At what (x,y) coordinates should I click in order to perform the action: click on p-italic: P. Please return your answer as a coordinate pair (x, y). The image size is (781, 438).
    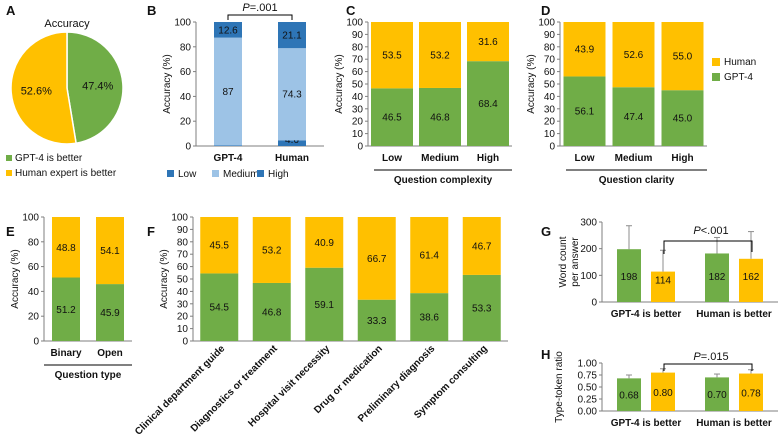
    Looking at the image, I should click on (697, 357).